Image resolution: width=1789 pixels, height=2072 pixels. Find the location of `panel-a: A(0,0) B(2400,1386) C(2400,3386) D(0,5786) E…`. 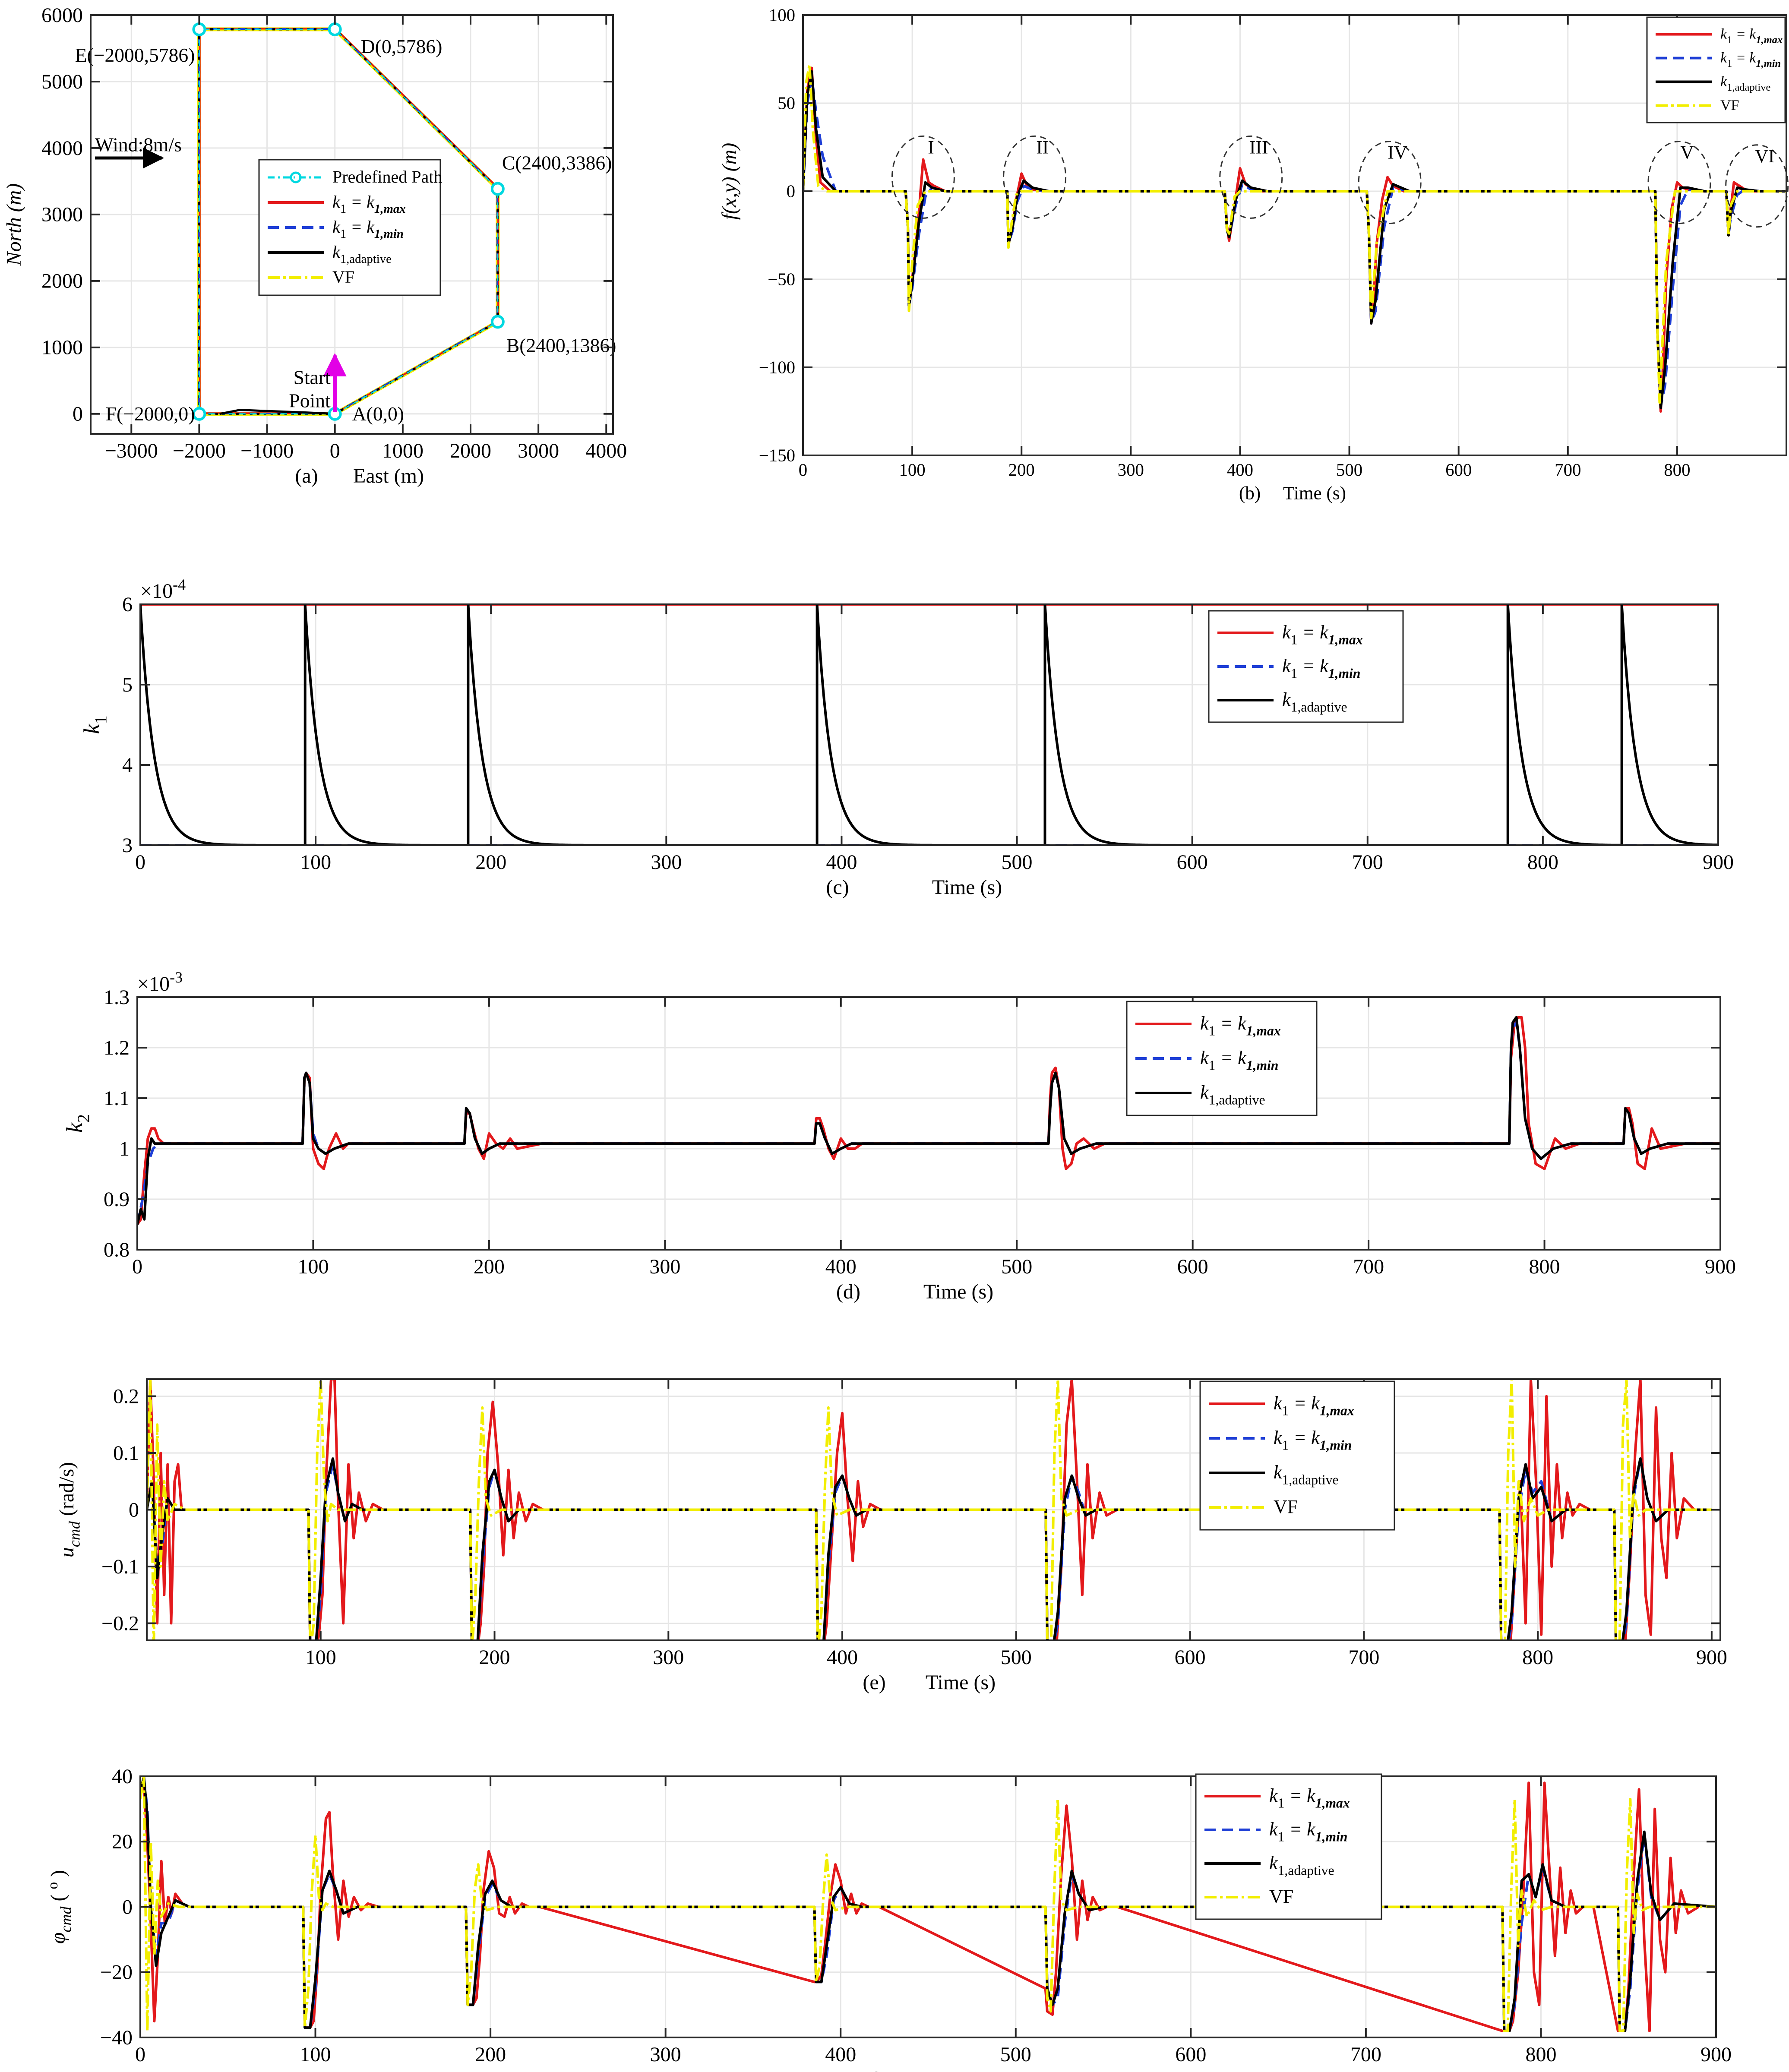

panel-a: A(0,0) B(2400,1386) C(2400,3386) D(0,5786) E… is located at coordinates (315, 245).